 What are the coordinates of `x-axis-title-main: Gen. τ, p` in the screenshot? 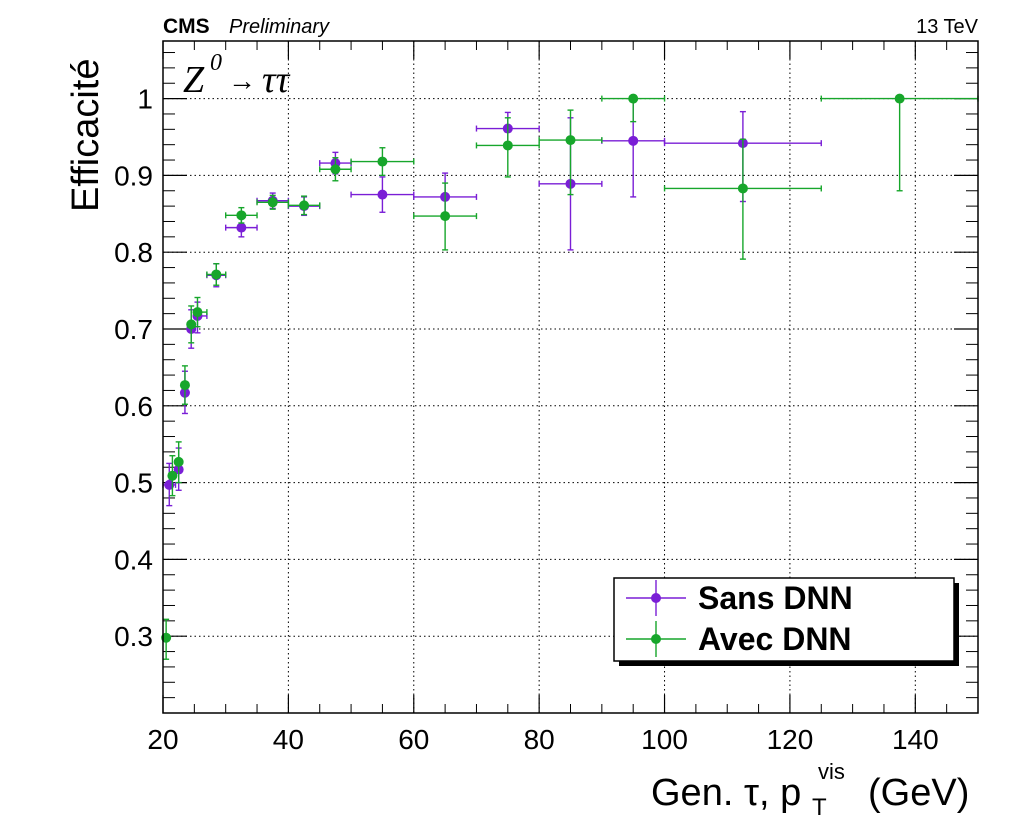 It's located at (726, 793).